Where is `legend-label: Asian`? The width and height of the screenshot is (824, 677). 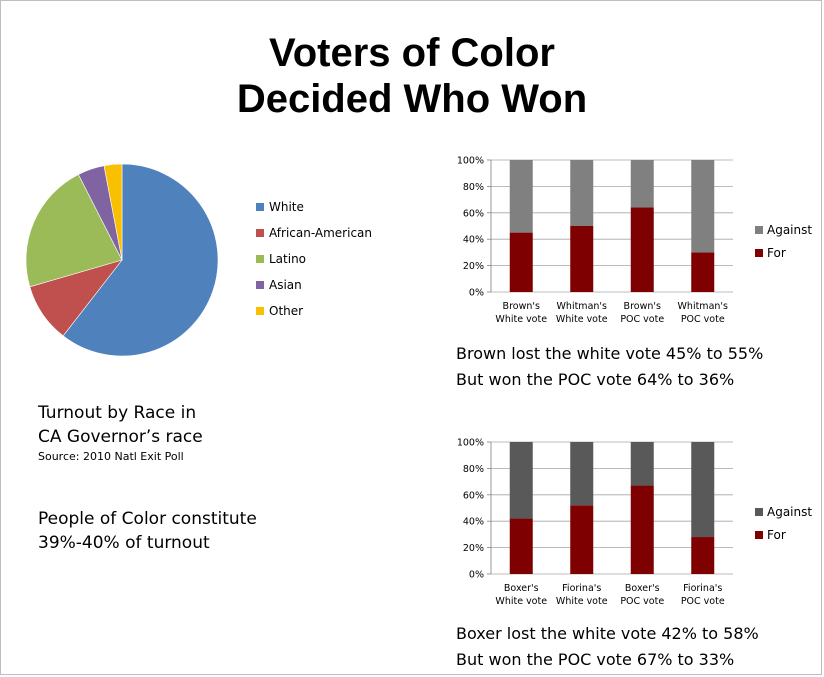
legend-label: Asian is located at coordinates (285, 285).